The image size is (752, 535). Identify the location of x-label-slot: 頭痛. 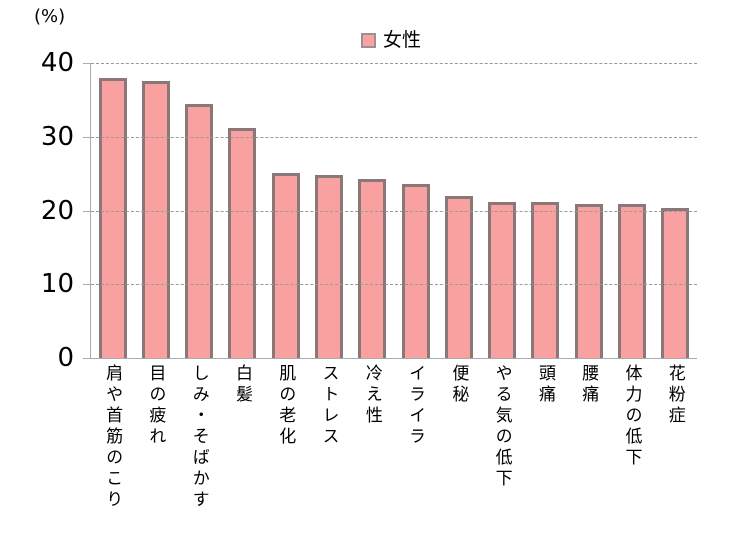
(544, 385).